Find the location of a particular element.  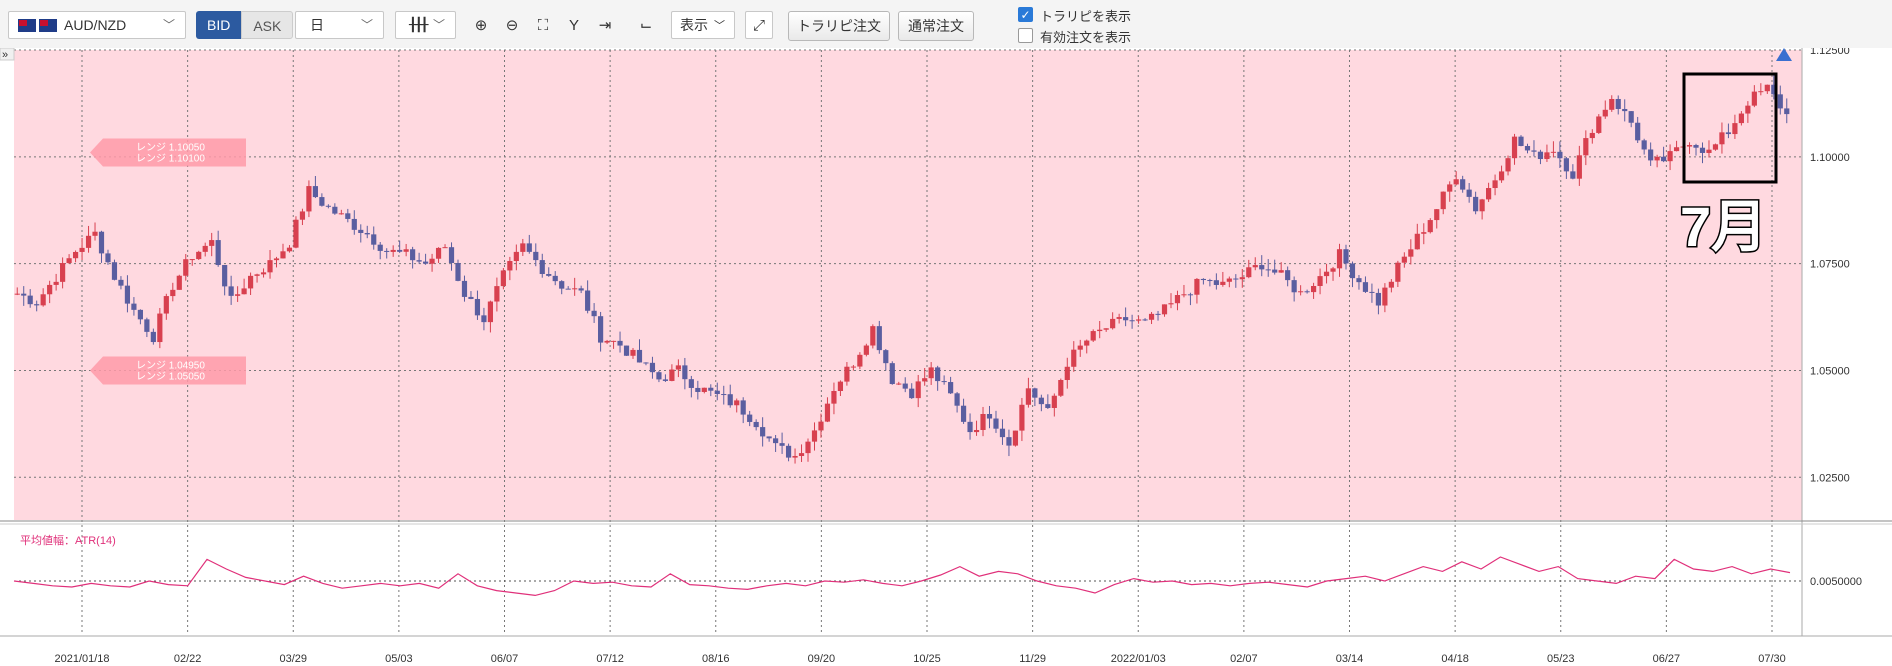

timeframe-select: 日 ﹀ is located at coordinates (339, 25).